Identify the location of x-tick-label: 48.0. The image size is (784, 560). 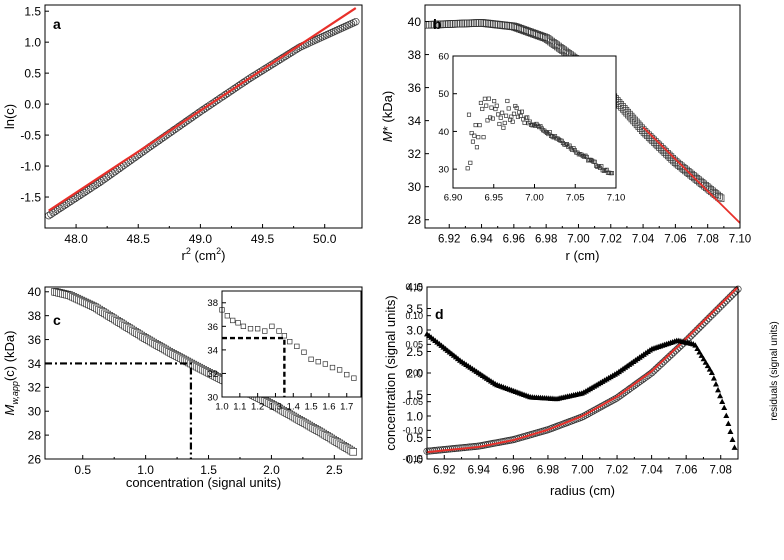
(76, 239).